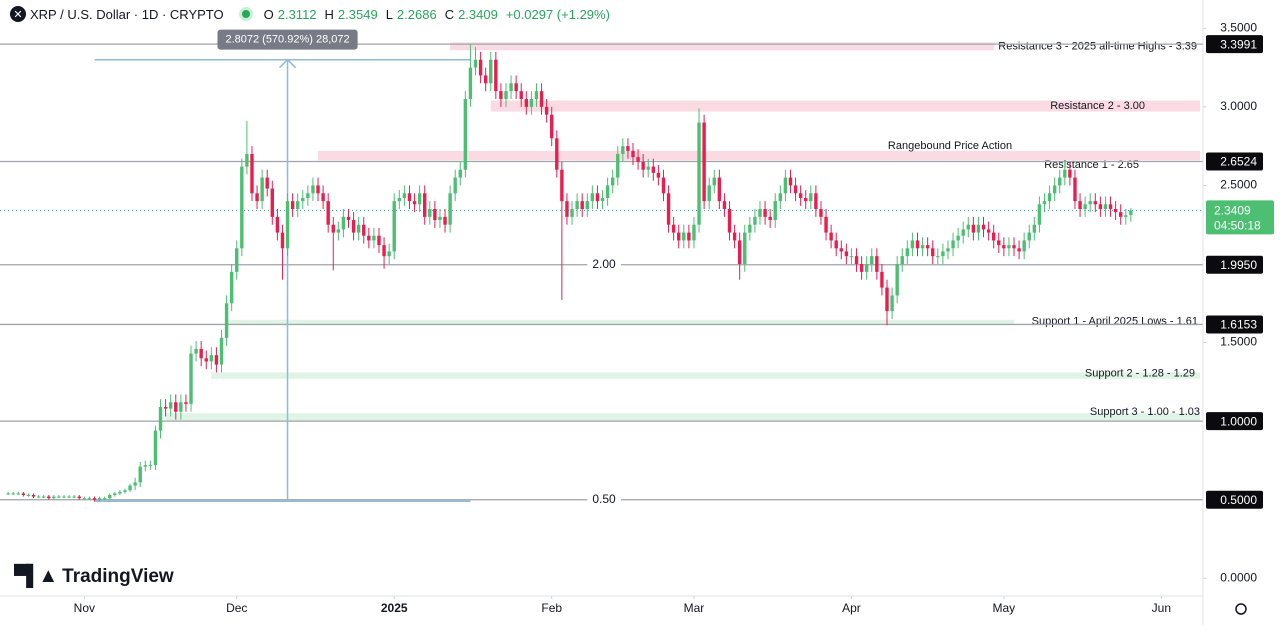 The width and height of the screenshot is (1280, 625). I want to click on measure-label: 2.8072 (570.92%) 28,072, so click(287, 40).